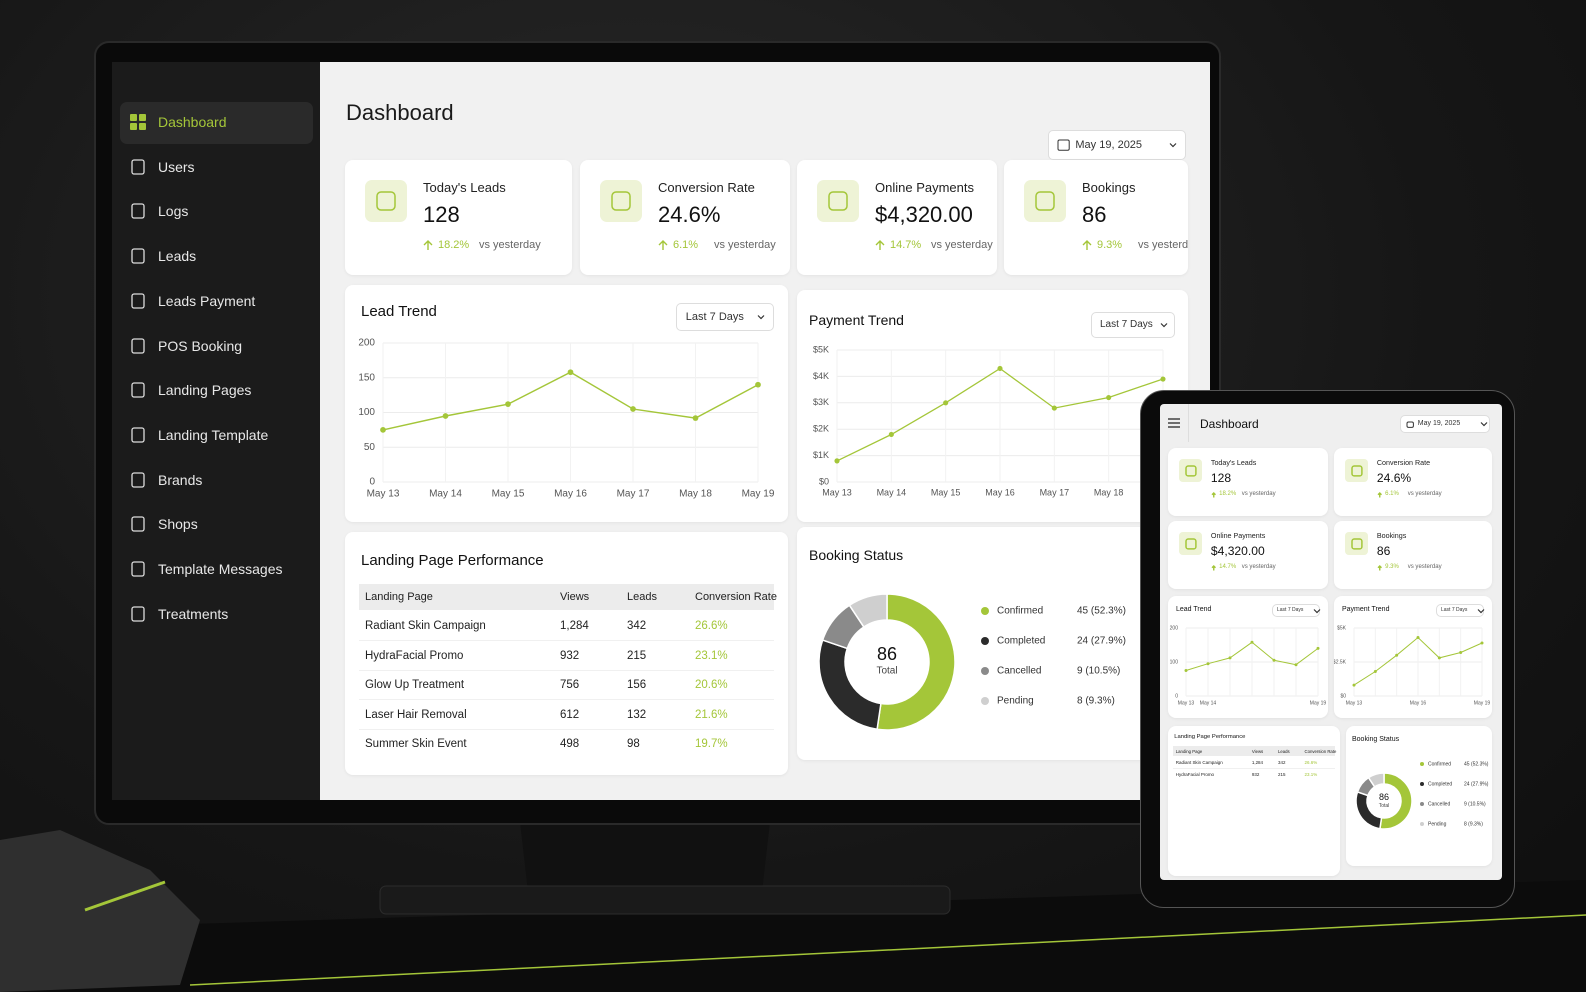 Image resolution: width=1586 pixels, height=992 pixels. Describe the element at coordinates (1096, 701) in the screenshot. I see `legend-value: 8 (9.3%)` at that location.